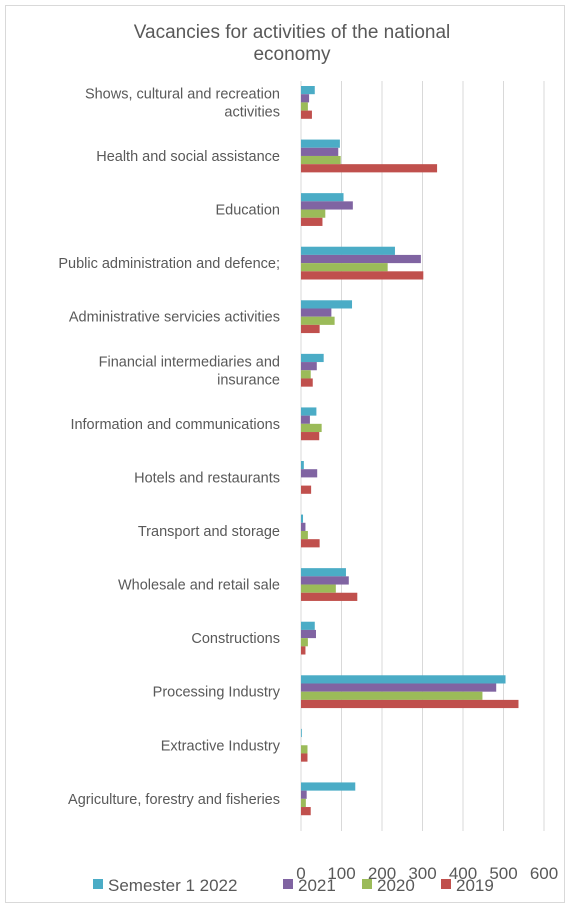  What do you see at coordinates (182, 94) in the screenshot?
I see `category-label: Shows, cultural and recreation` at bounding box center [182, 94].